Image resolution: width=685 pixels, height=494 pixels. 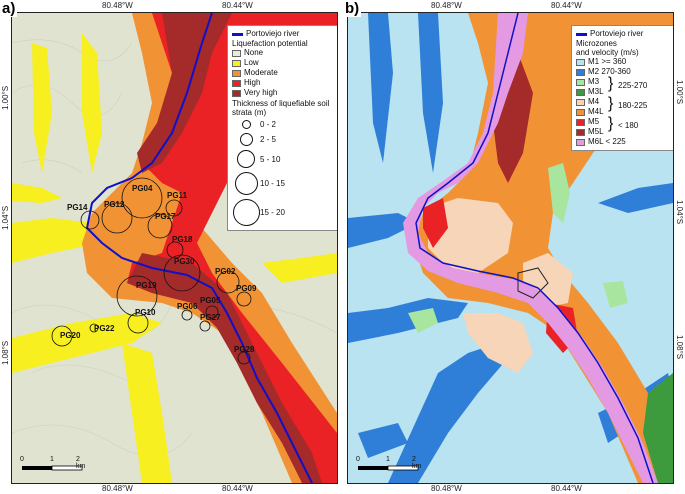 I want to click on thickness-label: 5 - 10, so click(x=270, y=159).